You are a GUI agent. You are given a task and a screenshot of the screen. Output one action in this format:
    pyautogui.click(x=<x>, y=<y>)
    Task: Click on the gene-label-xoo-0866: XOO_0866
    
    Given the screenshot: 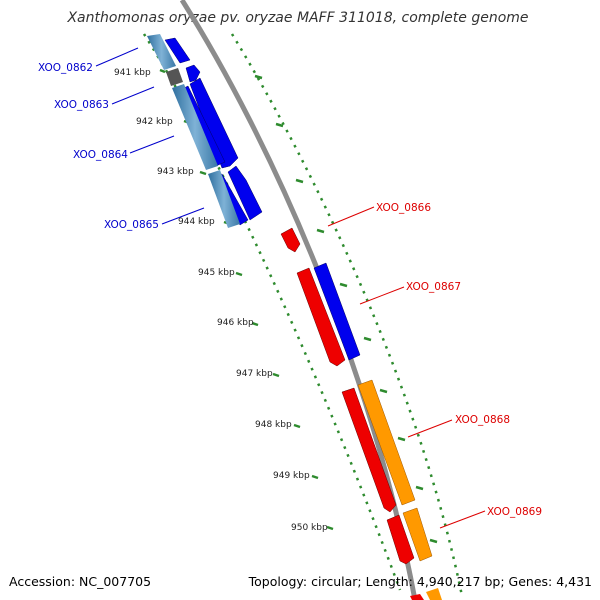 What is the action you would take?
    pyautogui.click(x=403, y=208)
    